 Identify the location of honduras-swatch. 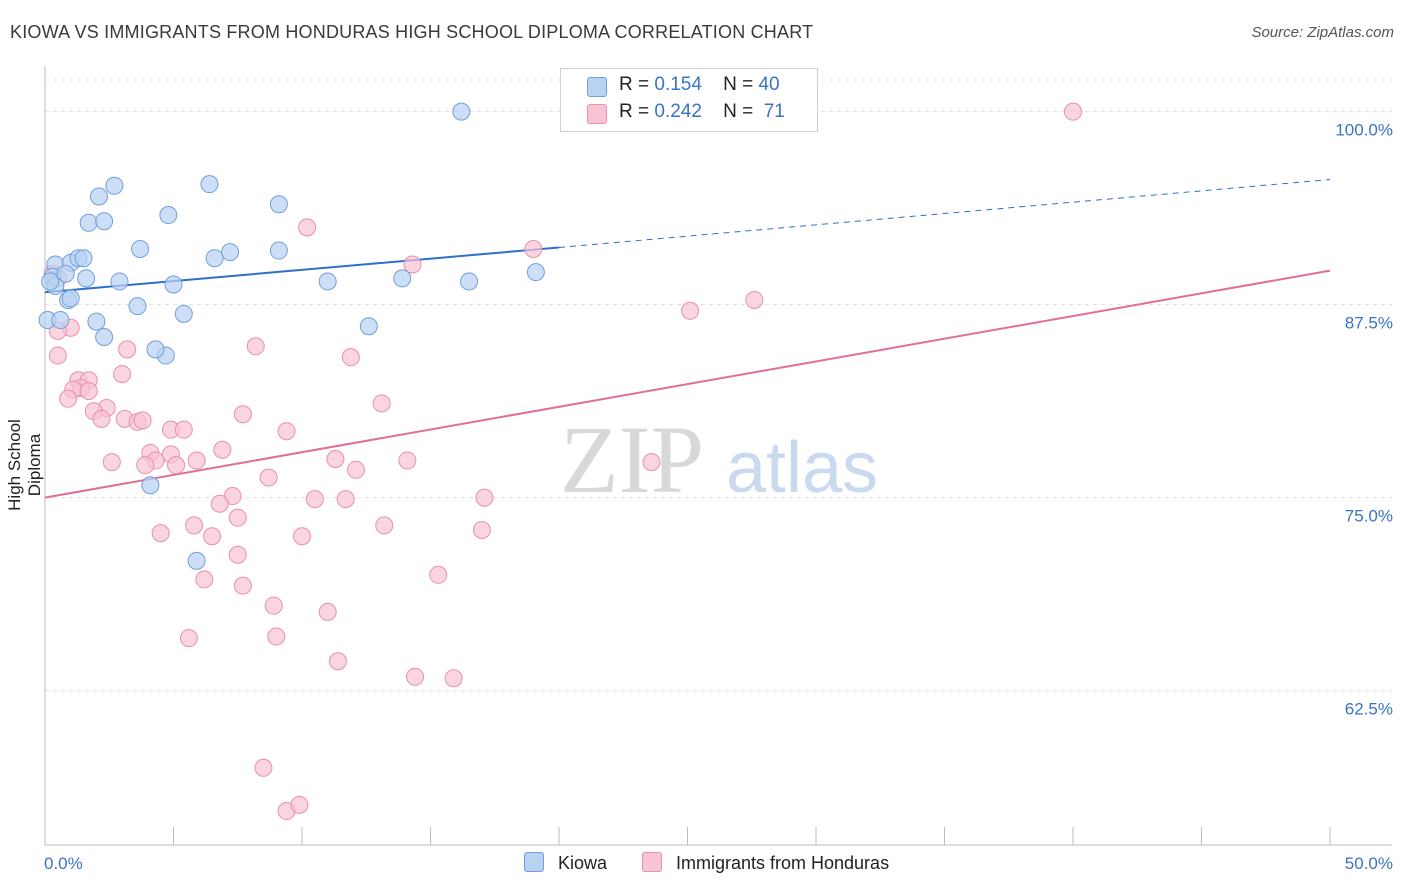
(597, 114).